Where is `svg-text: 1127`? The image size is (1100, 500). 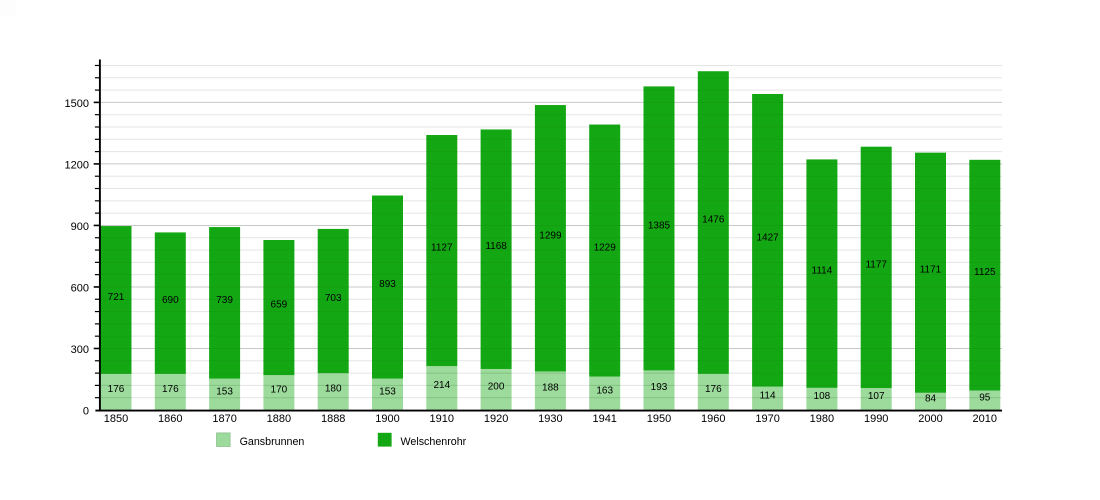 svg-text: 1127 is located at coordinates (442, 248).